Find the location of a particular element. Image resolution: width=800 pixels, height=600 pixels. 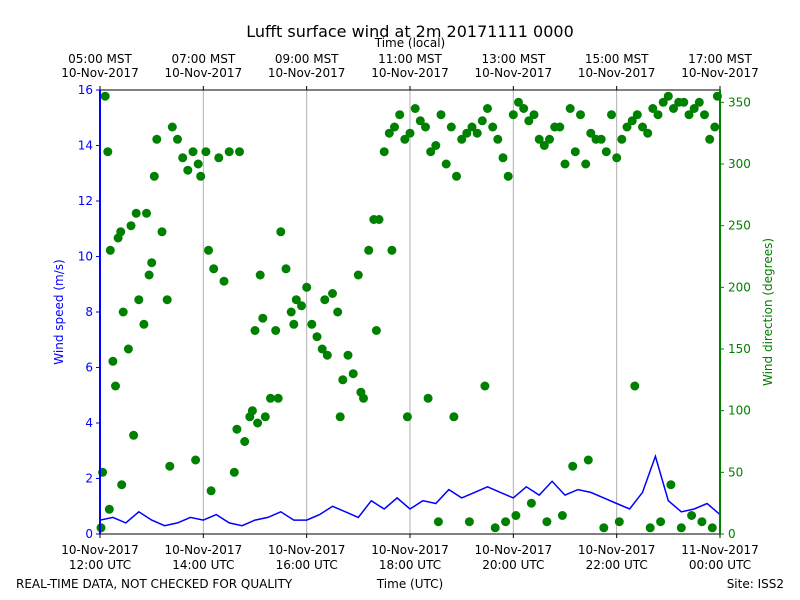

top-tick-label-time: 05:00 MST is located at coordinates (100, 59).